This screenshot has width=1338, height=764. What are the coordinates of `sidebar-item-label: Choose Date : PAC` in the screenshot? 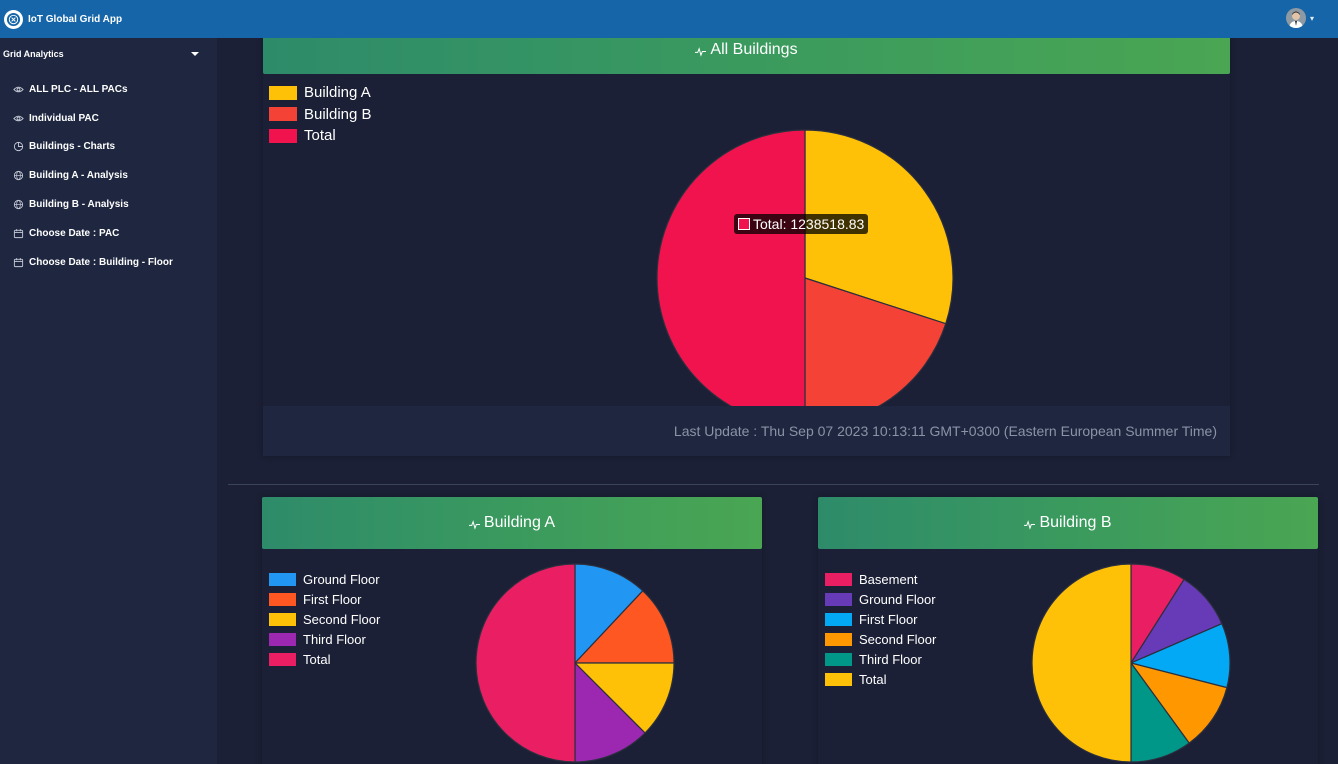 It's located at (74, 233).